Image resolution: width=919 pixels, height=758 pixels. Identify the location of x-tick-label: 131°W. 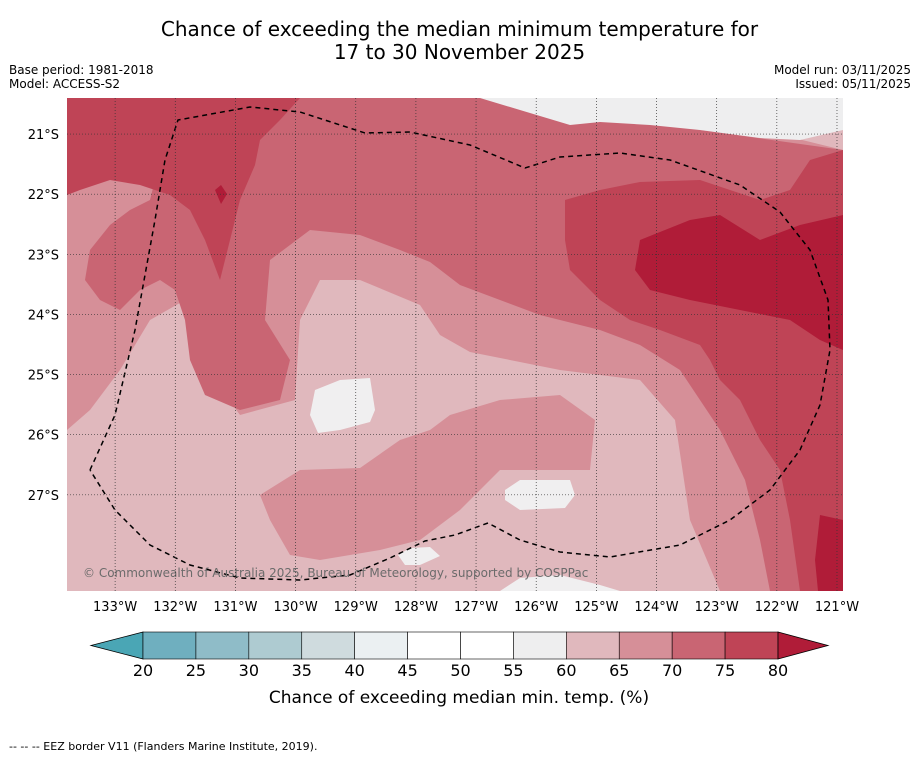
(235, 607).